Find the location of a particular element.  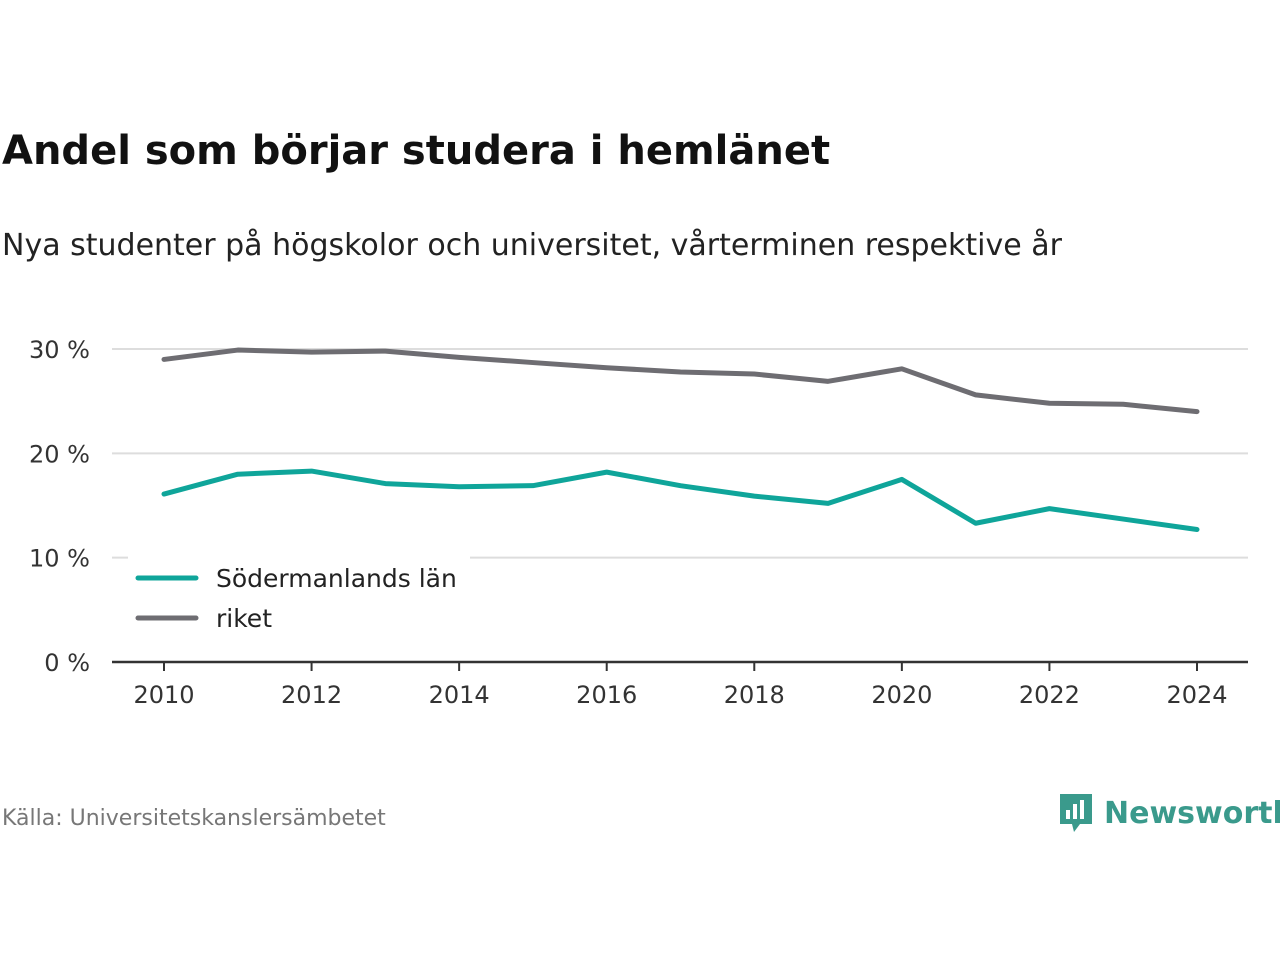

series-line-sodermanland is located at coordinates (680, 500).